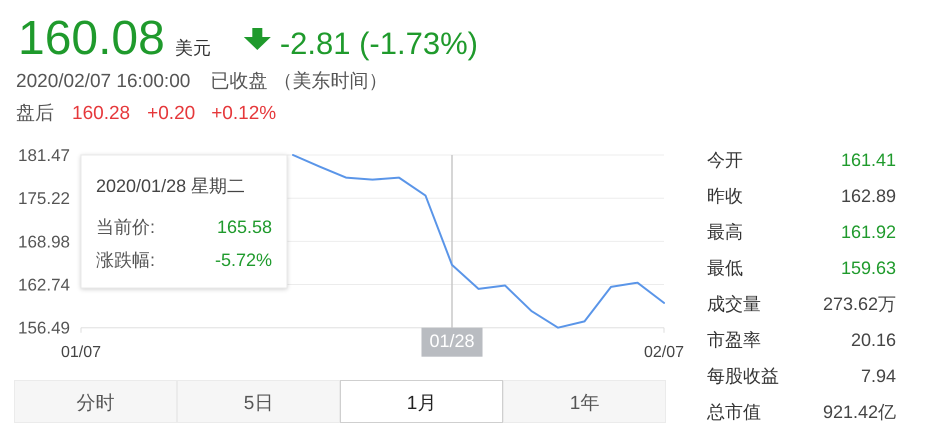 This screenshot has width=939, height=439. What do you see at coordinates (103, 81) in the screenshot?
I see `text: 2020/02/07 16:00:00` at bounding box center [103, 81].